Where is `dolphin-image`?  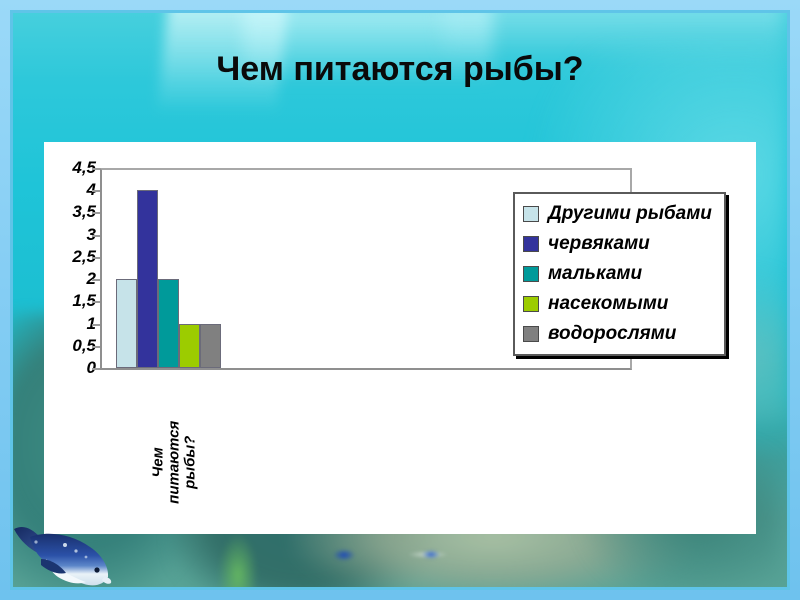
dolphin-image is located at coordinates (67, 554).